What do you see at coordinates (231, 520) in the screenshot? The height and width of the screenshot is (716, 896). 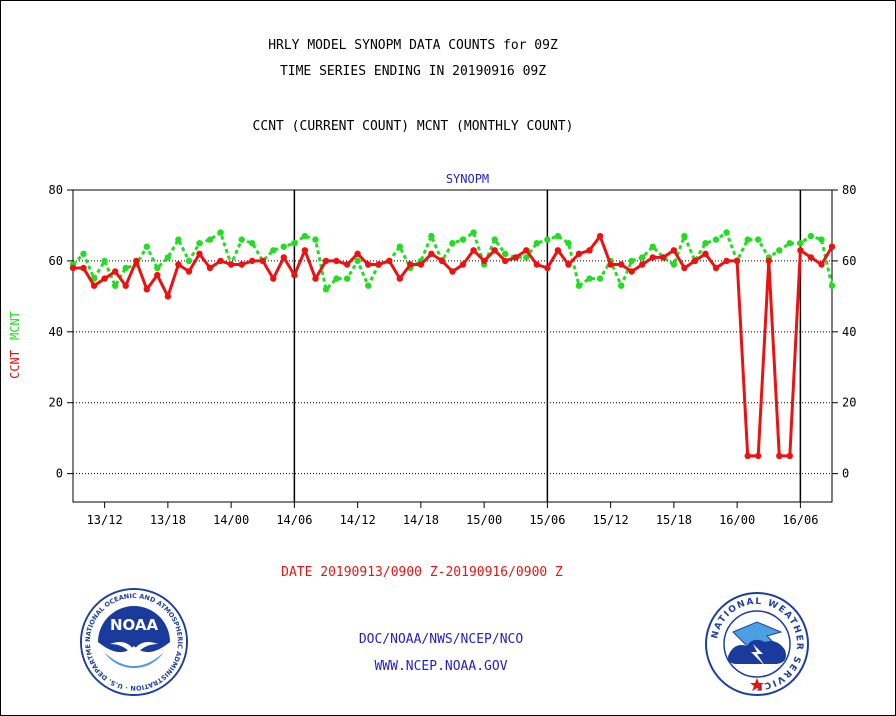 I see `x-tick-label: 14/00` at bounding box center [231, 520].